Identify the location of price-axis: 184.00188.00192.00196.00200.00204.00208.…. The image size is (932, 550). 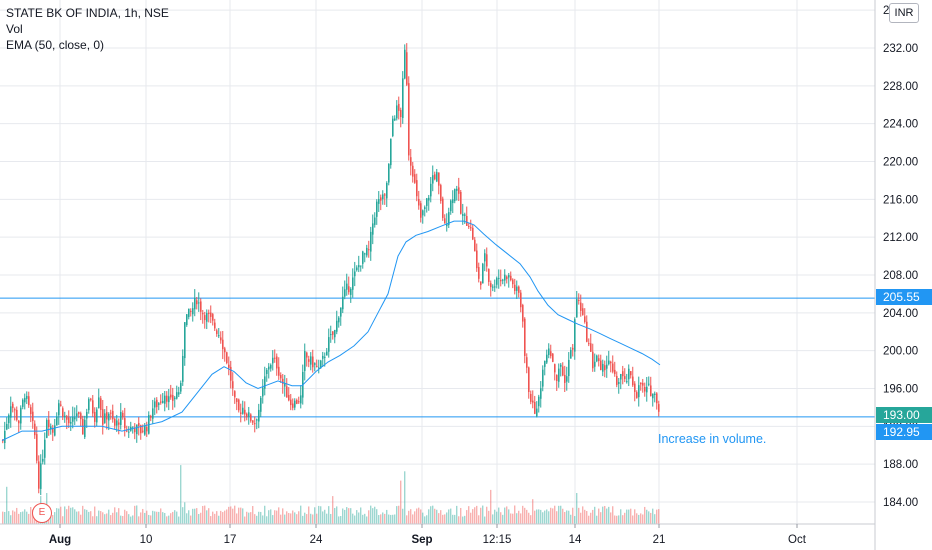
(896, 275).